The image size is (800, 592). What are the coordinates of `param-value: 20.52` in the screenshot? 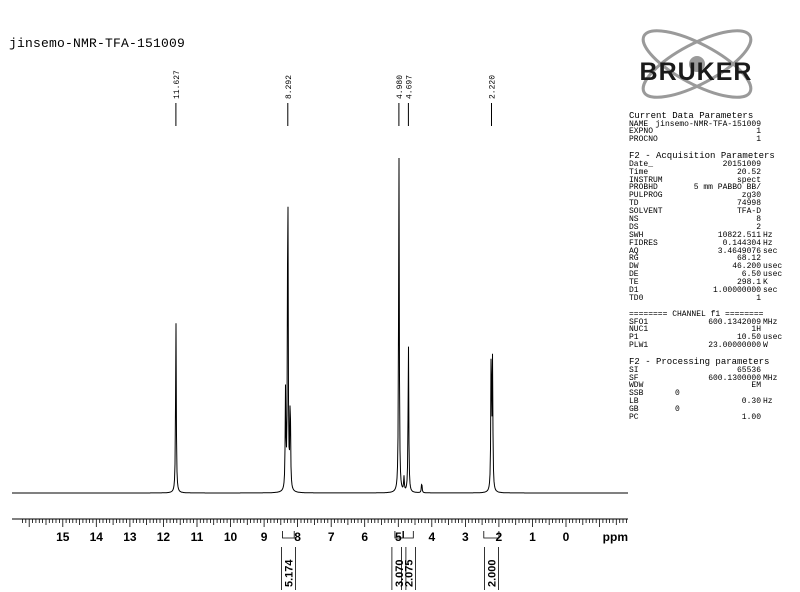 It's located at (748, 172).